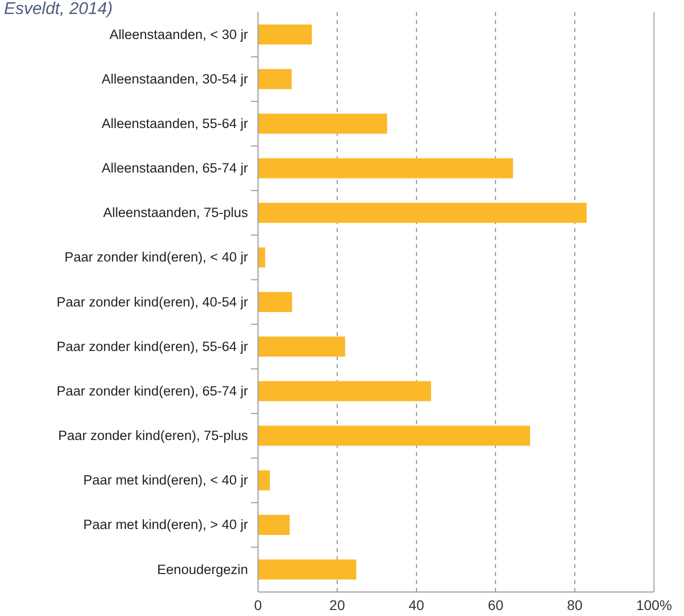 The image size is (684, 616). Describe the element at coordinates (152, 346) in the screenshot. I see `y-tick-label: Paar zonder kind(eren), 55-64 jr` at that location.